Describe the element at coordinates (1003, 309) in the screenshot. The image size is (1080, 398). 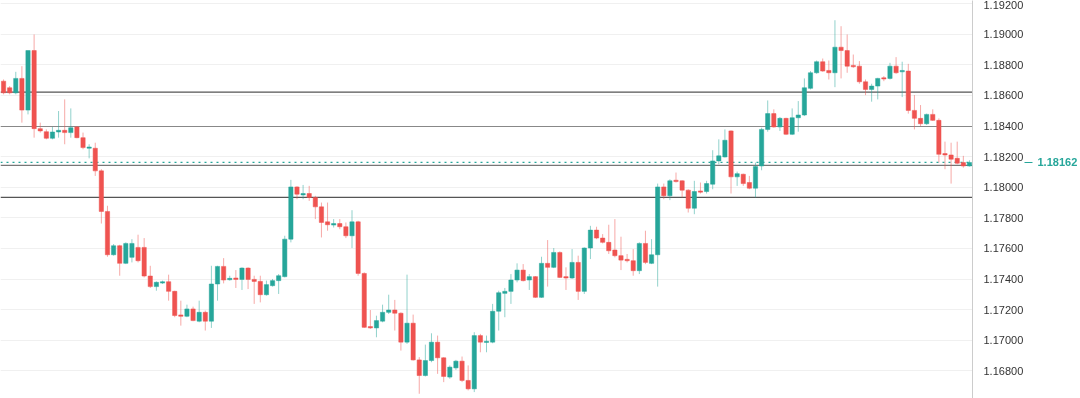
I see `y-tick-label: 1.17200` at that location.